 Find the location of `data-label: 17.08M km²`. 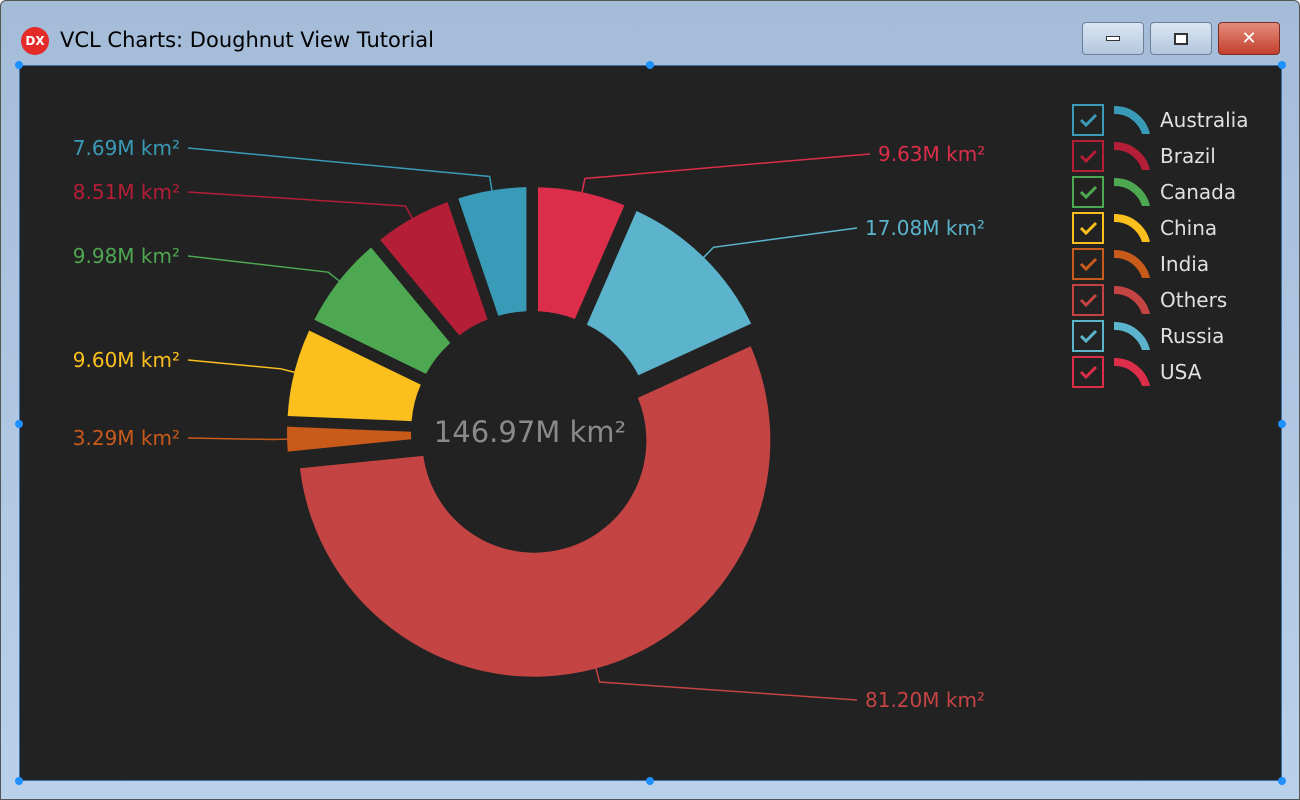

data-label: 17.08M km² is located at coordinates (925, 228).